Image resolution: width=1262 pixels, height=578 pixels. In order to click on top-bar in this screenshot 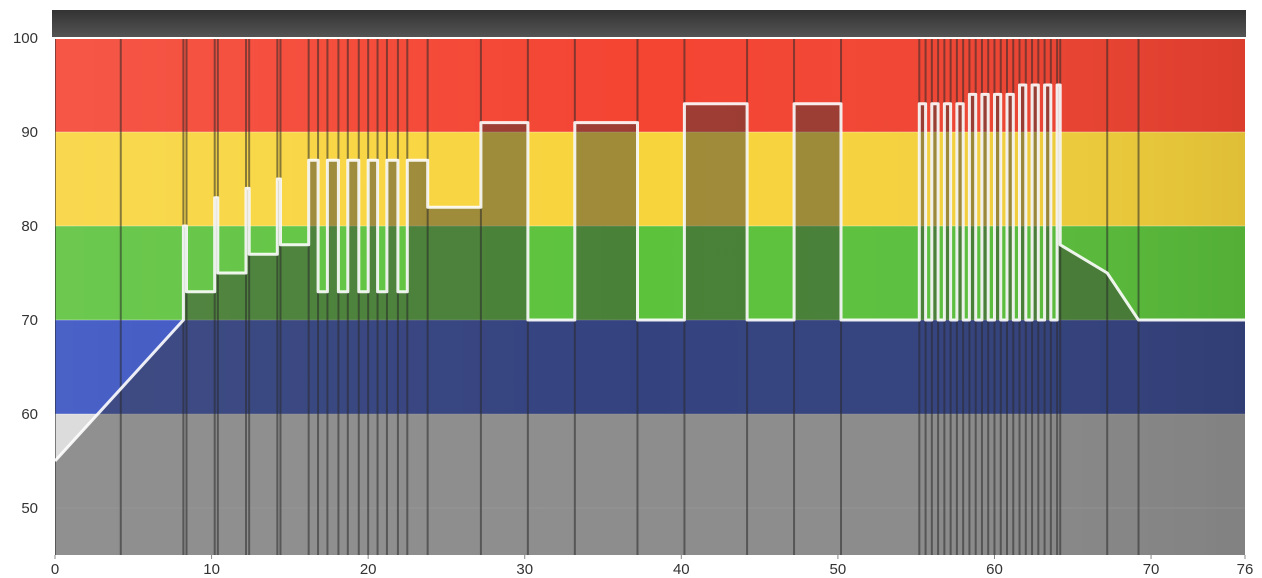, I will do `click(649, 24)`.